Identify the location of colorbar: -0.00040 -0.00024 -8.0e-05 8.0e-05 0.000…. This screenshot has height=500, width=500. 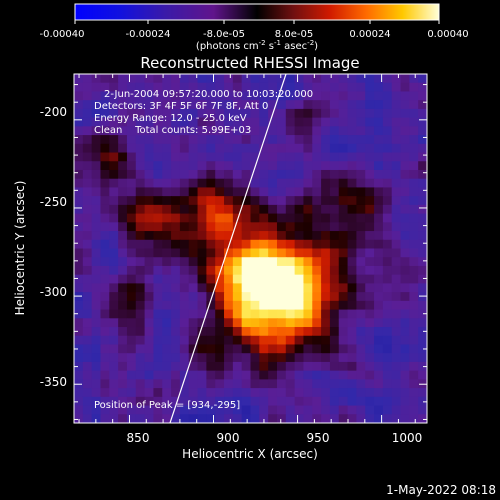
(254, 27).